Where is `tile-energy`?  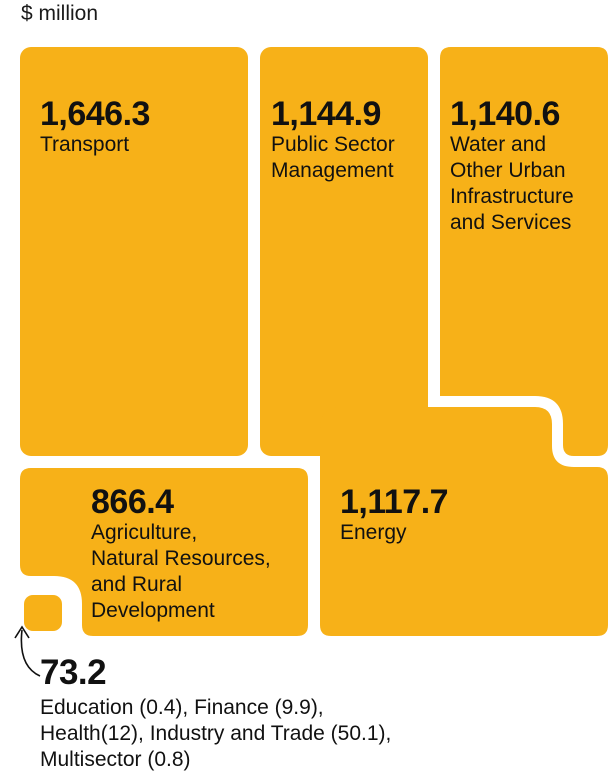 tile-energy is located at coordinates (464, 521).